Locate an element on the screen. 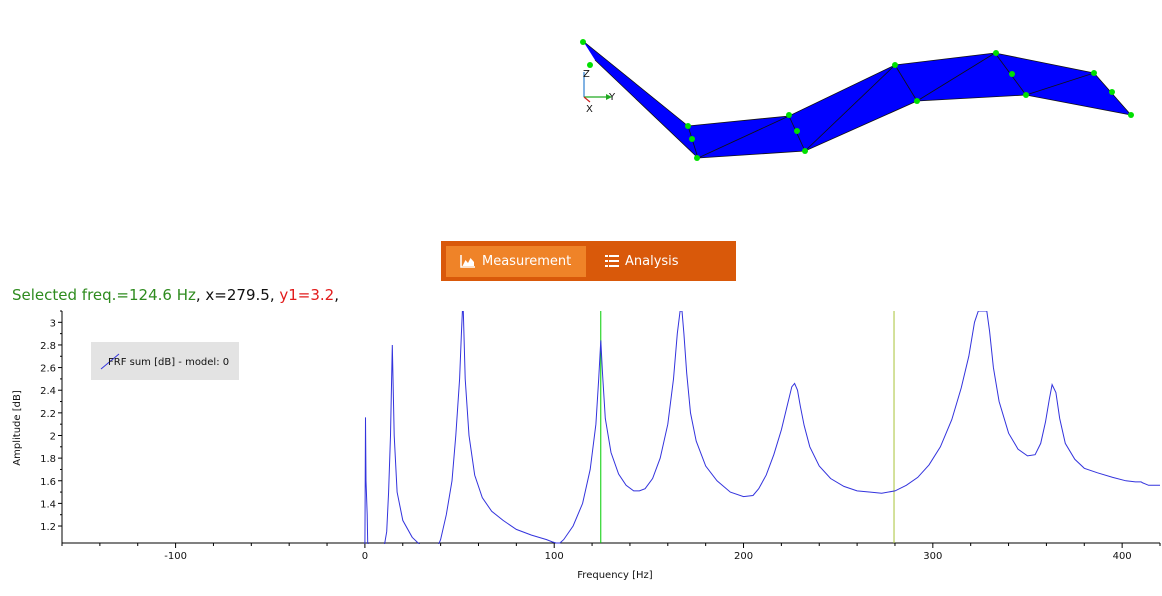 The height and width of the screenshot is (596, 1162). legend-label: FRF sum [dB] - model: 0 is located at coordinates (168, 362).